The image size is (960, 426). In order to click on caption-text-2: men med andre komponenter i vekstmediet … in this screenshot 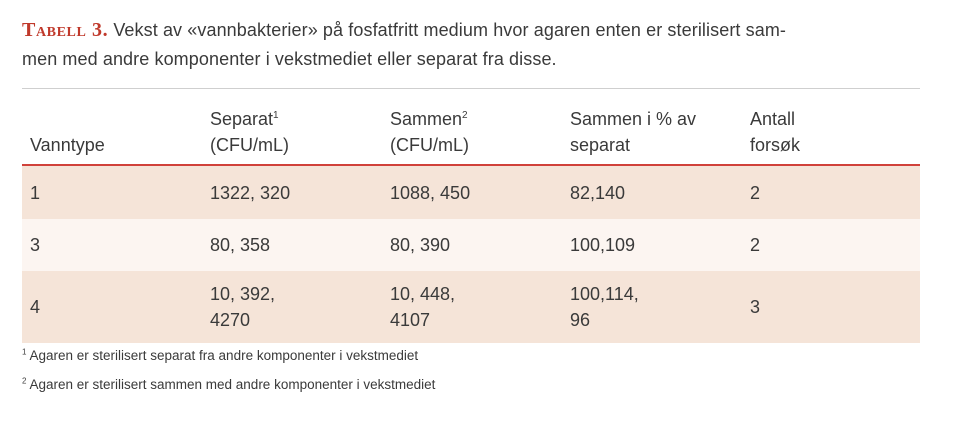, I will do `click(289, 59)`.